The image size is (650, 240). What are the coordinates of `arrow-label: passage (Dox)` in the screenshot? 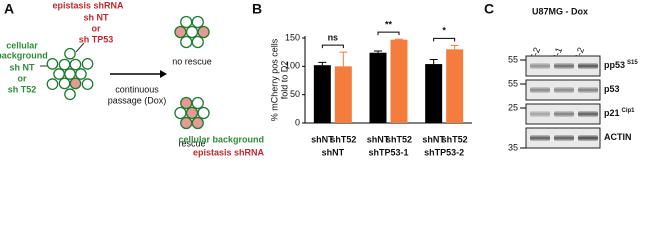 It's located at (137, 100).